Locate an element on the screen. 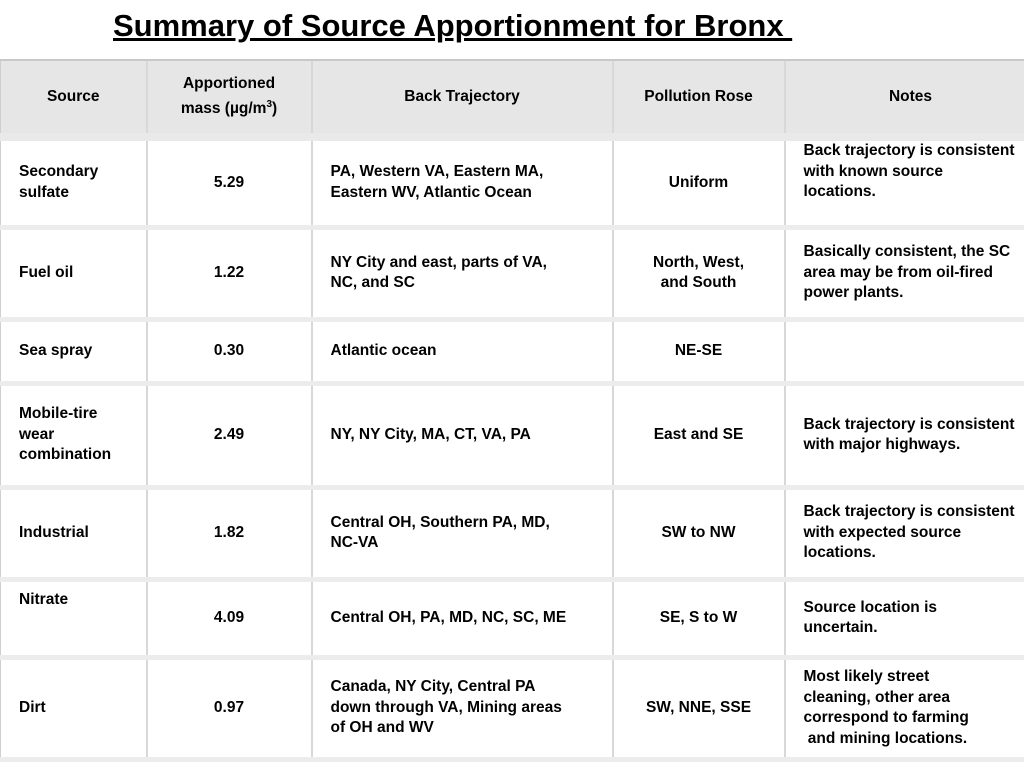 The width and height of the screenshot is (1024, 768). cell-pollution-rose: NE-SE is located at coordinates (698, 352).